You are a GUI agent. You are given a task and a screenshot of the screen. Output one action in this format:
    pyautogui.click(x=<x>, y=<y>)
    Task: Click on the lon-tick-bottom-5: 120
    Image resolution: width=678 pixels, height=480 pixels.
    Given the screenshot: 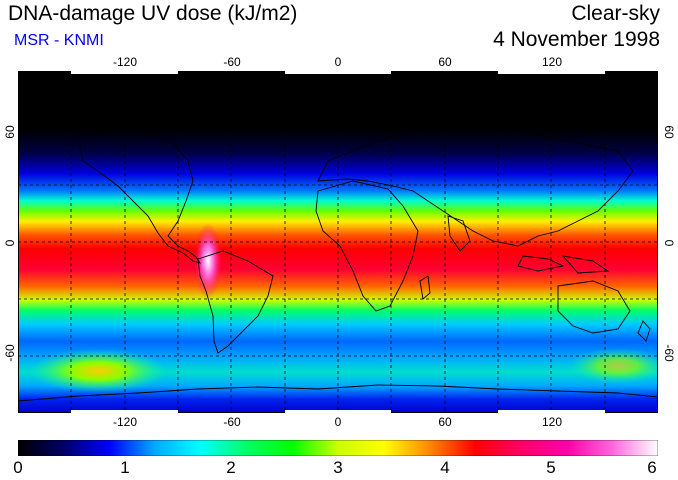 What is the action you would take?
    pyautogui.click(x=552, y=422)
    